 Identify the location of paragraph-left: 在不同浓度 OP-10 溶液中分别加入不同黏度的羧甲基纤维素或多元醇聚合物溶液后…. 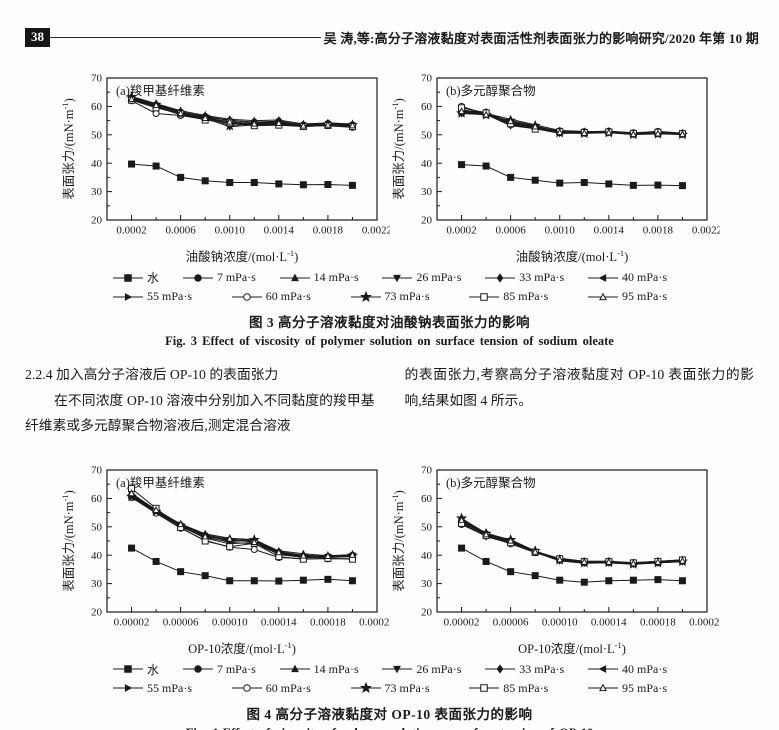
(200, 413).